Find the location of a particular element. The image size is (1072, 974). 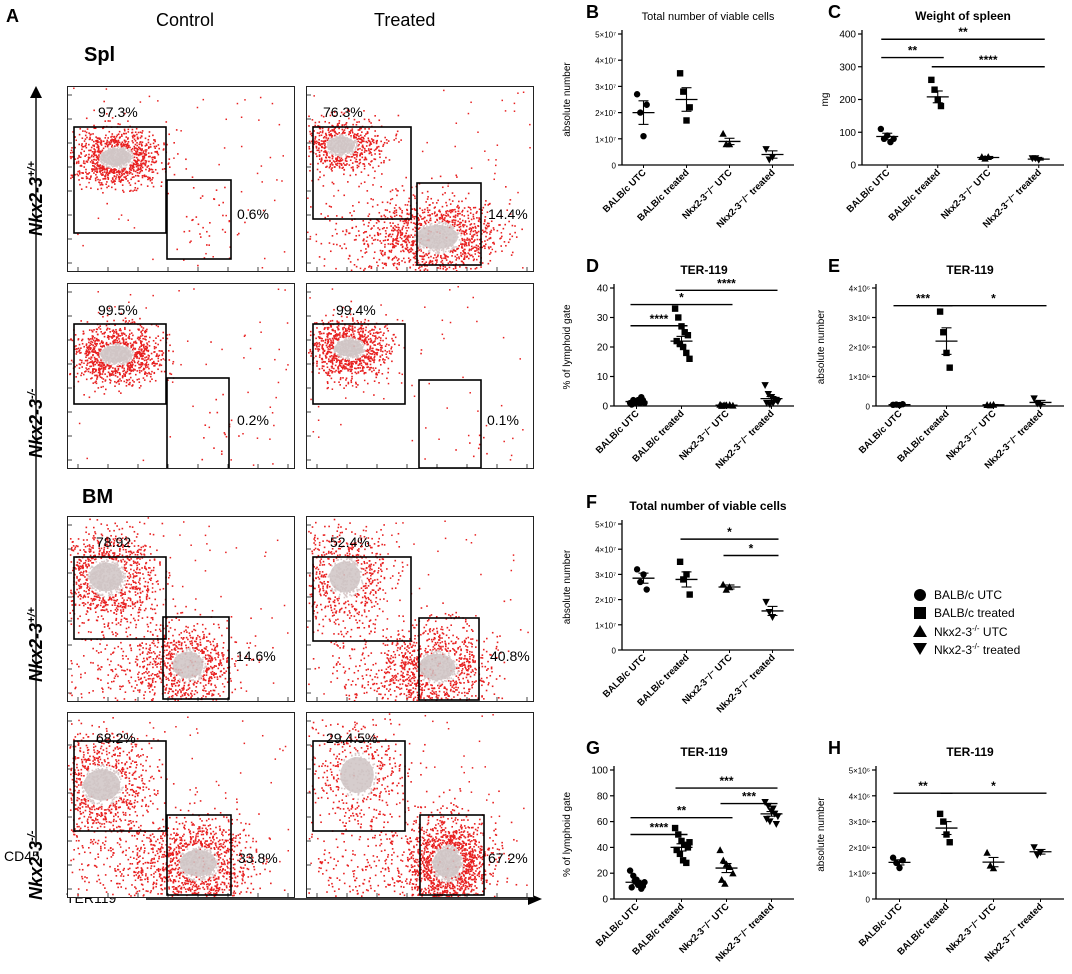

y-axis-arrow is located at coordinates (36, 466).